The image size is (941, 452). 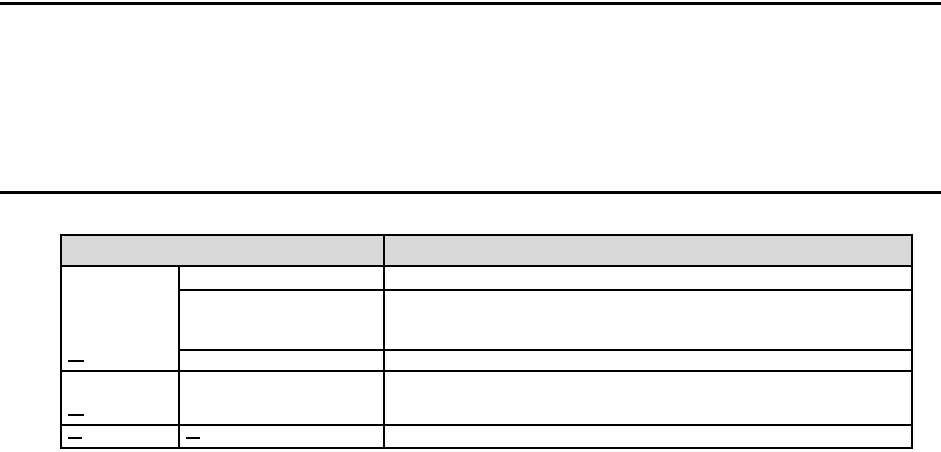 What do you see at coordinates (470, 192) in the screenshot?
I see `header-rule-bottom` at bounding box center [470, 192].